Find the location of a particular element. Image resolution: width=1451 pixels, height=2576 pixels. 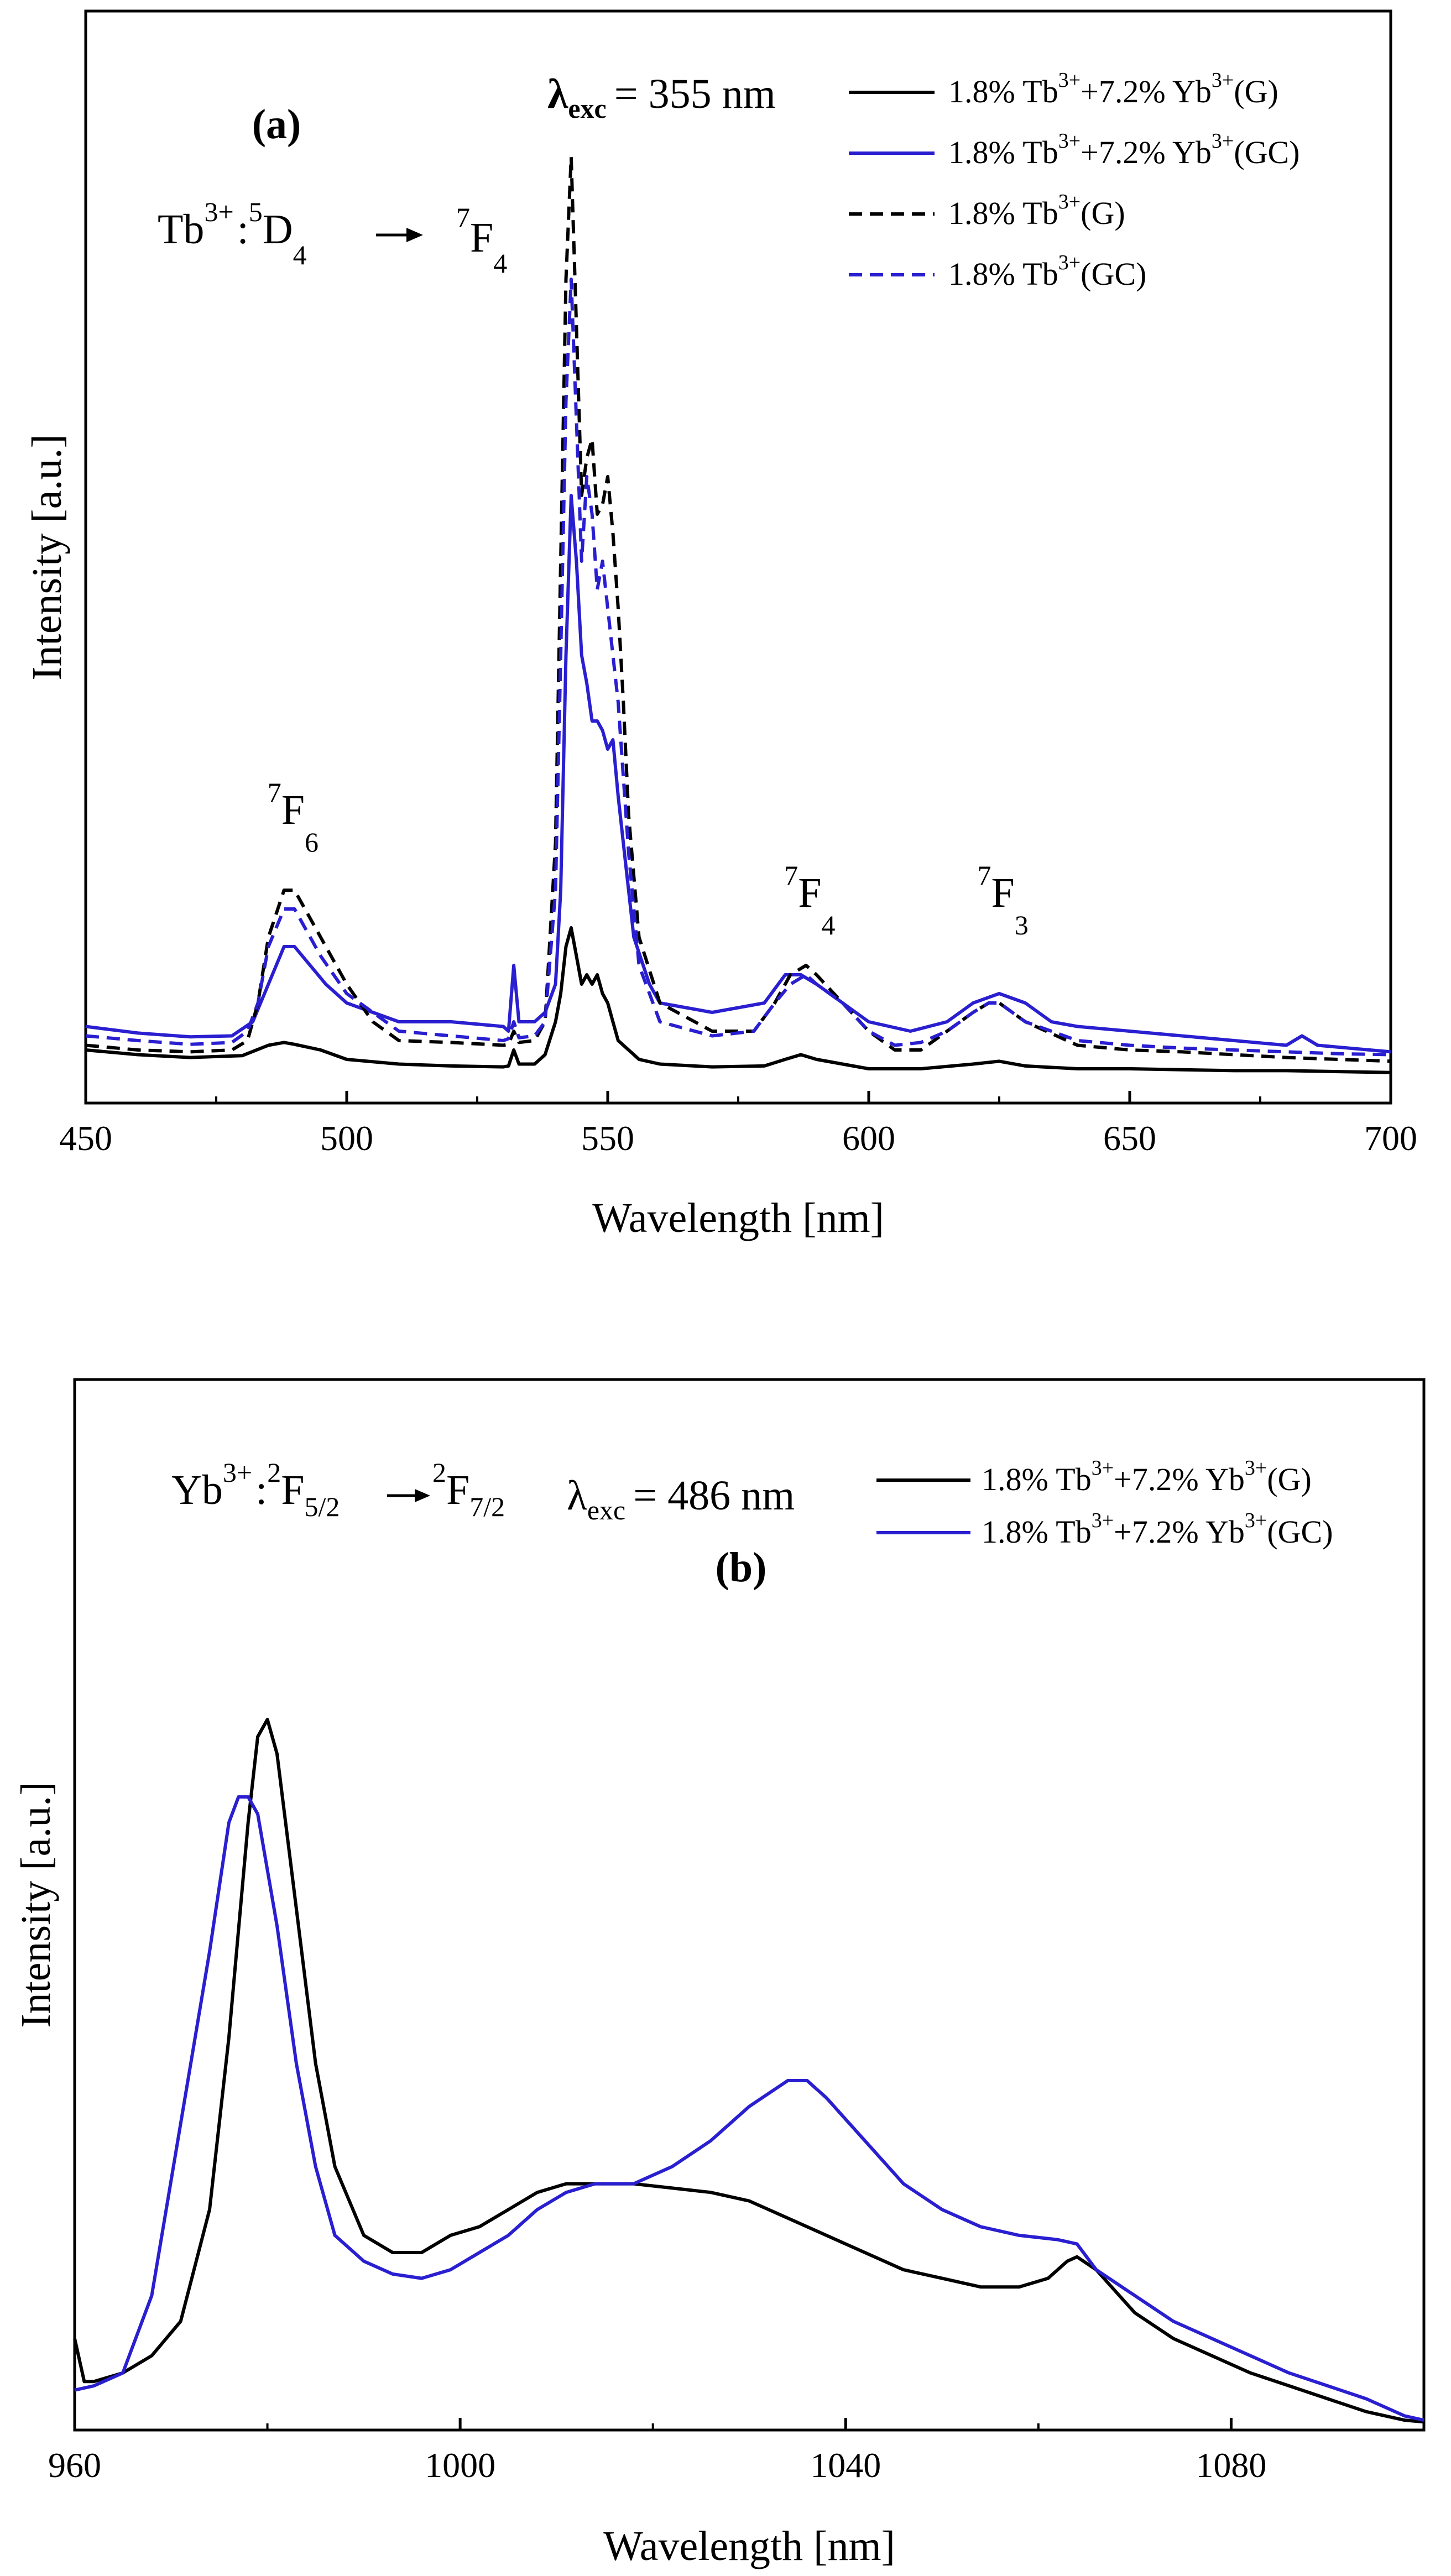

panel-b-legend-entry: 1.8% Tb3++7.2% Yb3+(G) is located at coordinates (1147, 1476).